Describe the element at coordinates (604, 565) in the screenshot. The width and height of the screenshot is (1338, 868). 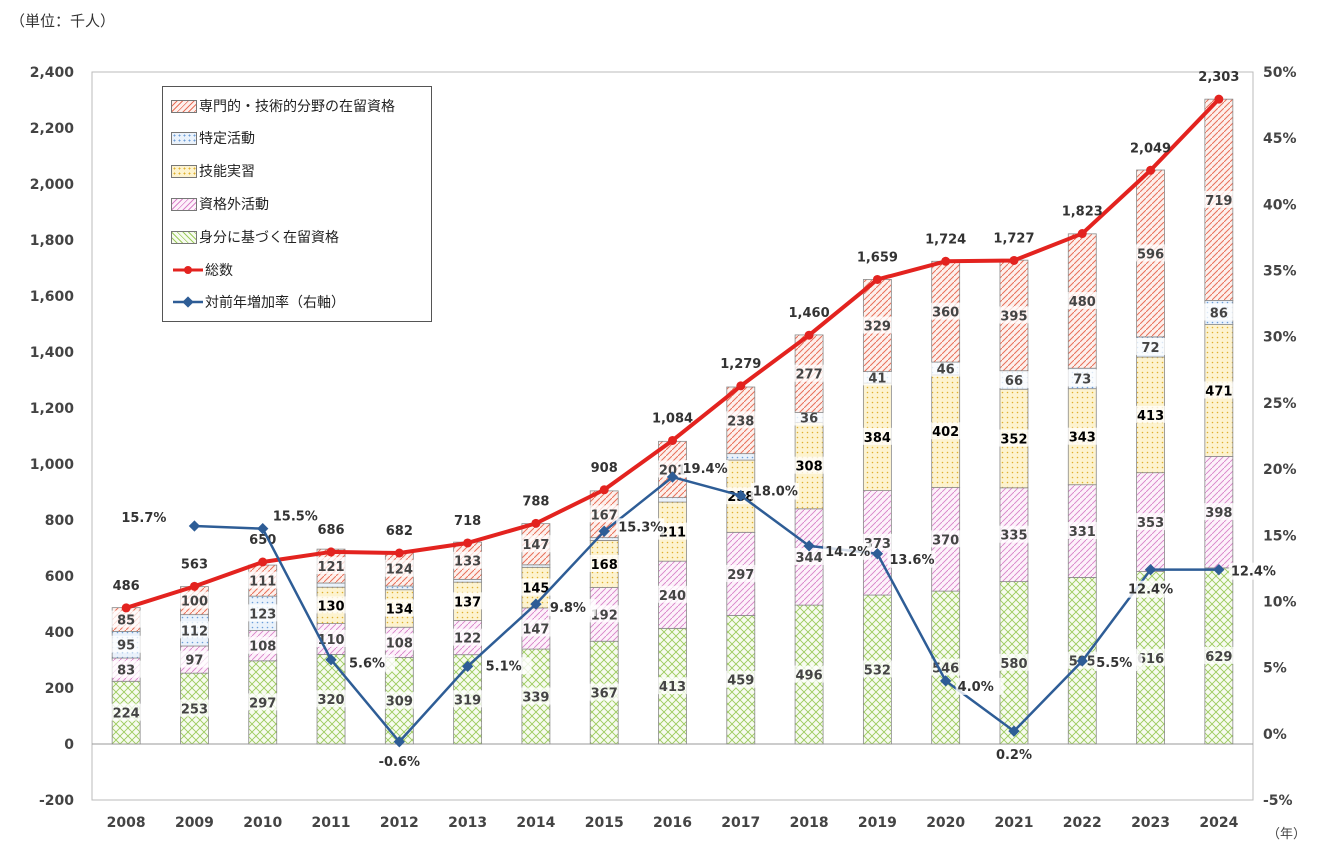
I see `bar-value-label: 168` at that location.